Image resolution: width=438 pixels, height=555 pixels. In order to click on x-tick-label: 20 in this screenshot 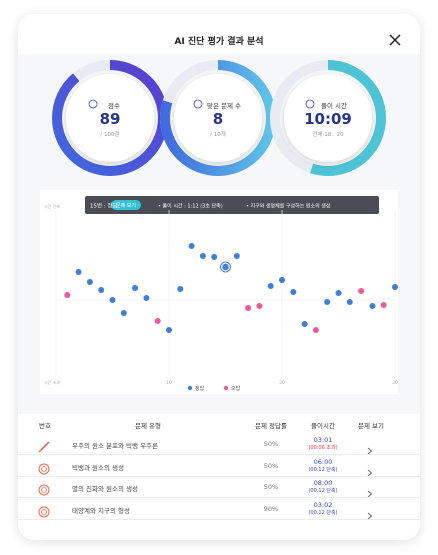, I will do `click(282, 383)`.